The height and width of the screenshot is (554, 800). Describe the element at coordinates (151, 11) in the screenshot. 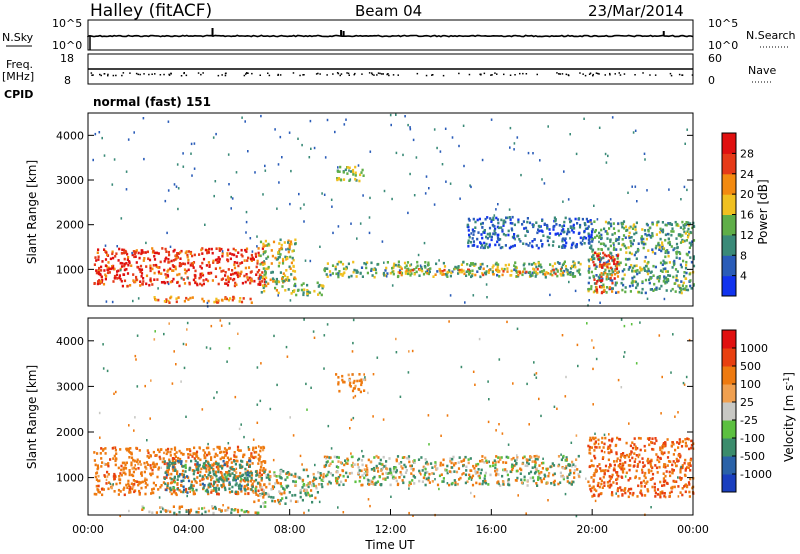

I see `station-title: Halley (fitACF)` at that location.